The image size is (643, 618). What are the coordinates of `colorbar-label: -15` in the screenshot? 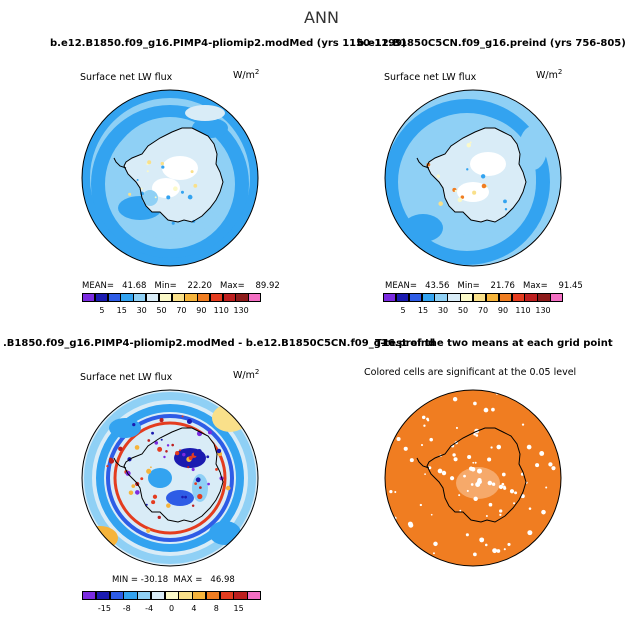 It's located at (104, 608).